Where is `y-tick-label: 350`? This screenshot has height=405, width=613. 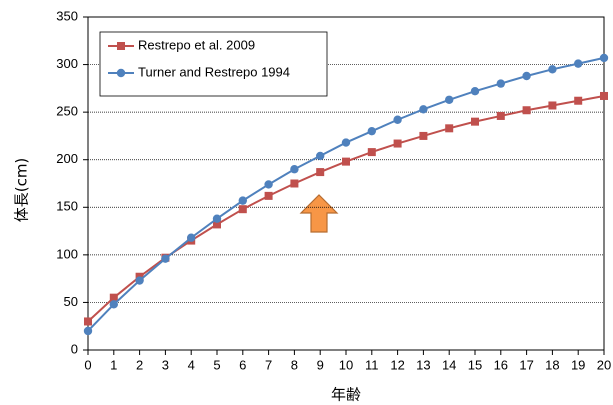
y-tick-label: 350 is located at coordinates (67, 15).